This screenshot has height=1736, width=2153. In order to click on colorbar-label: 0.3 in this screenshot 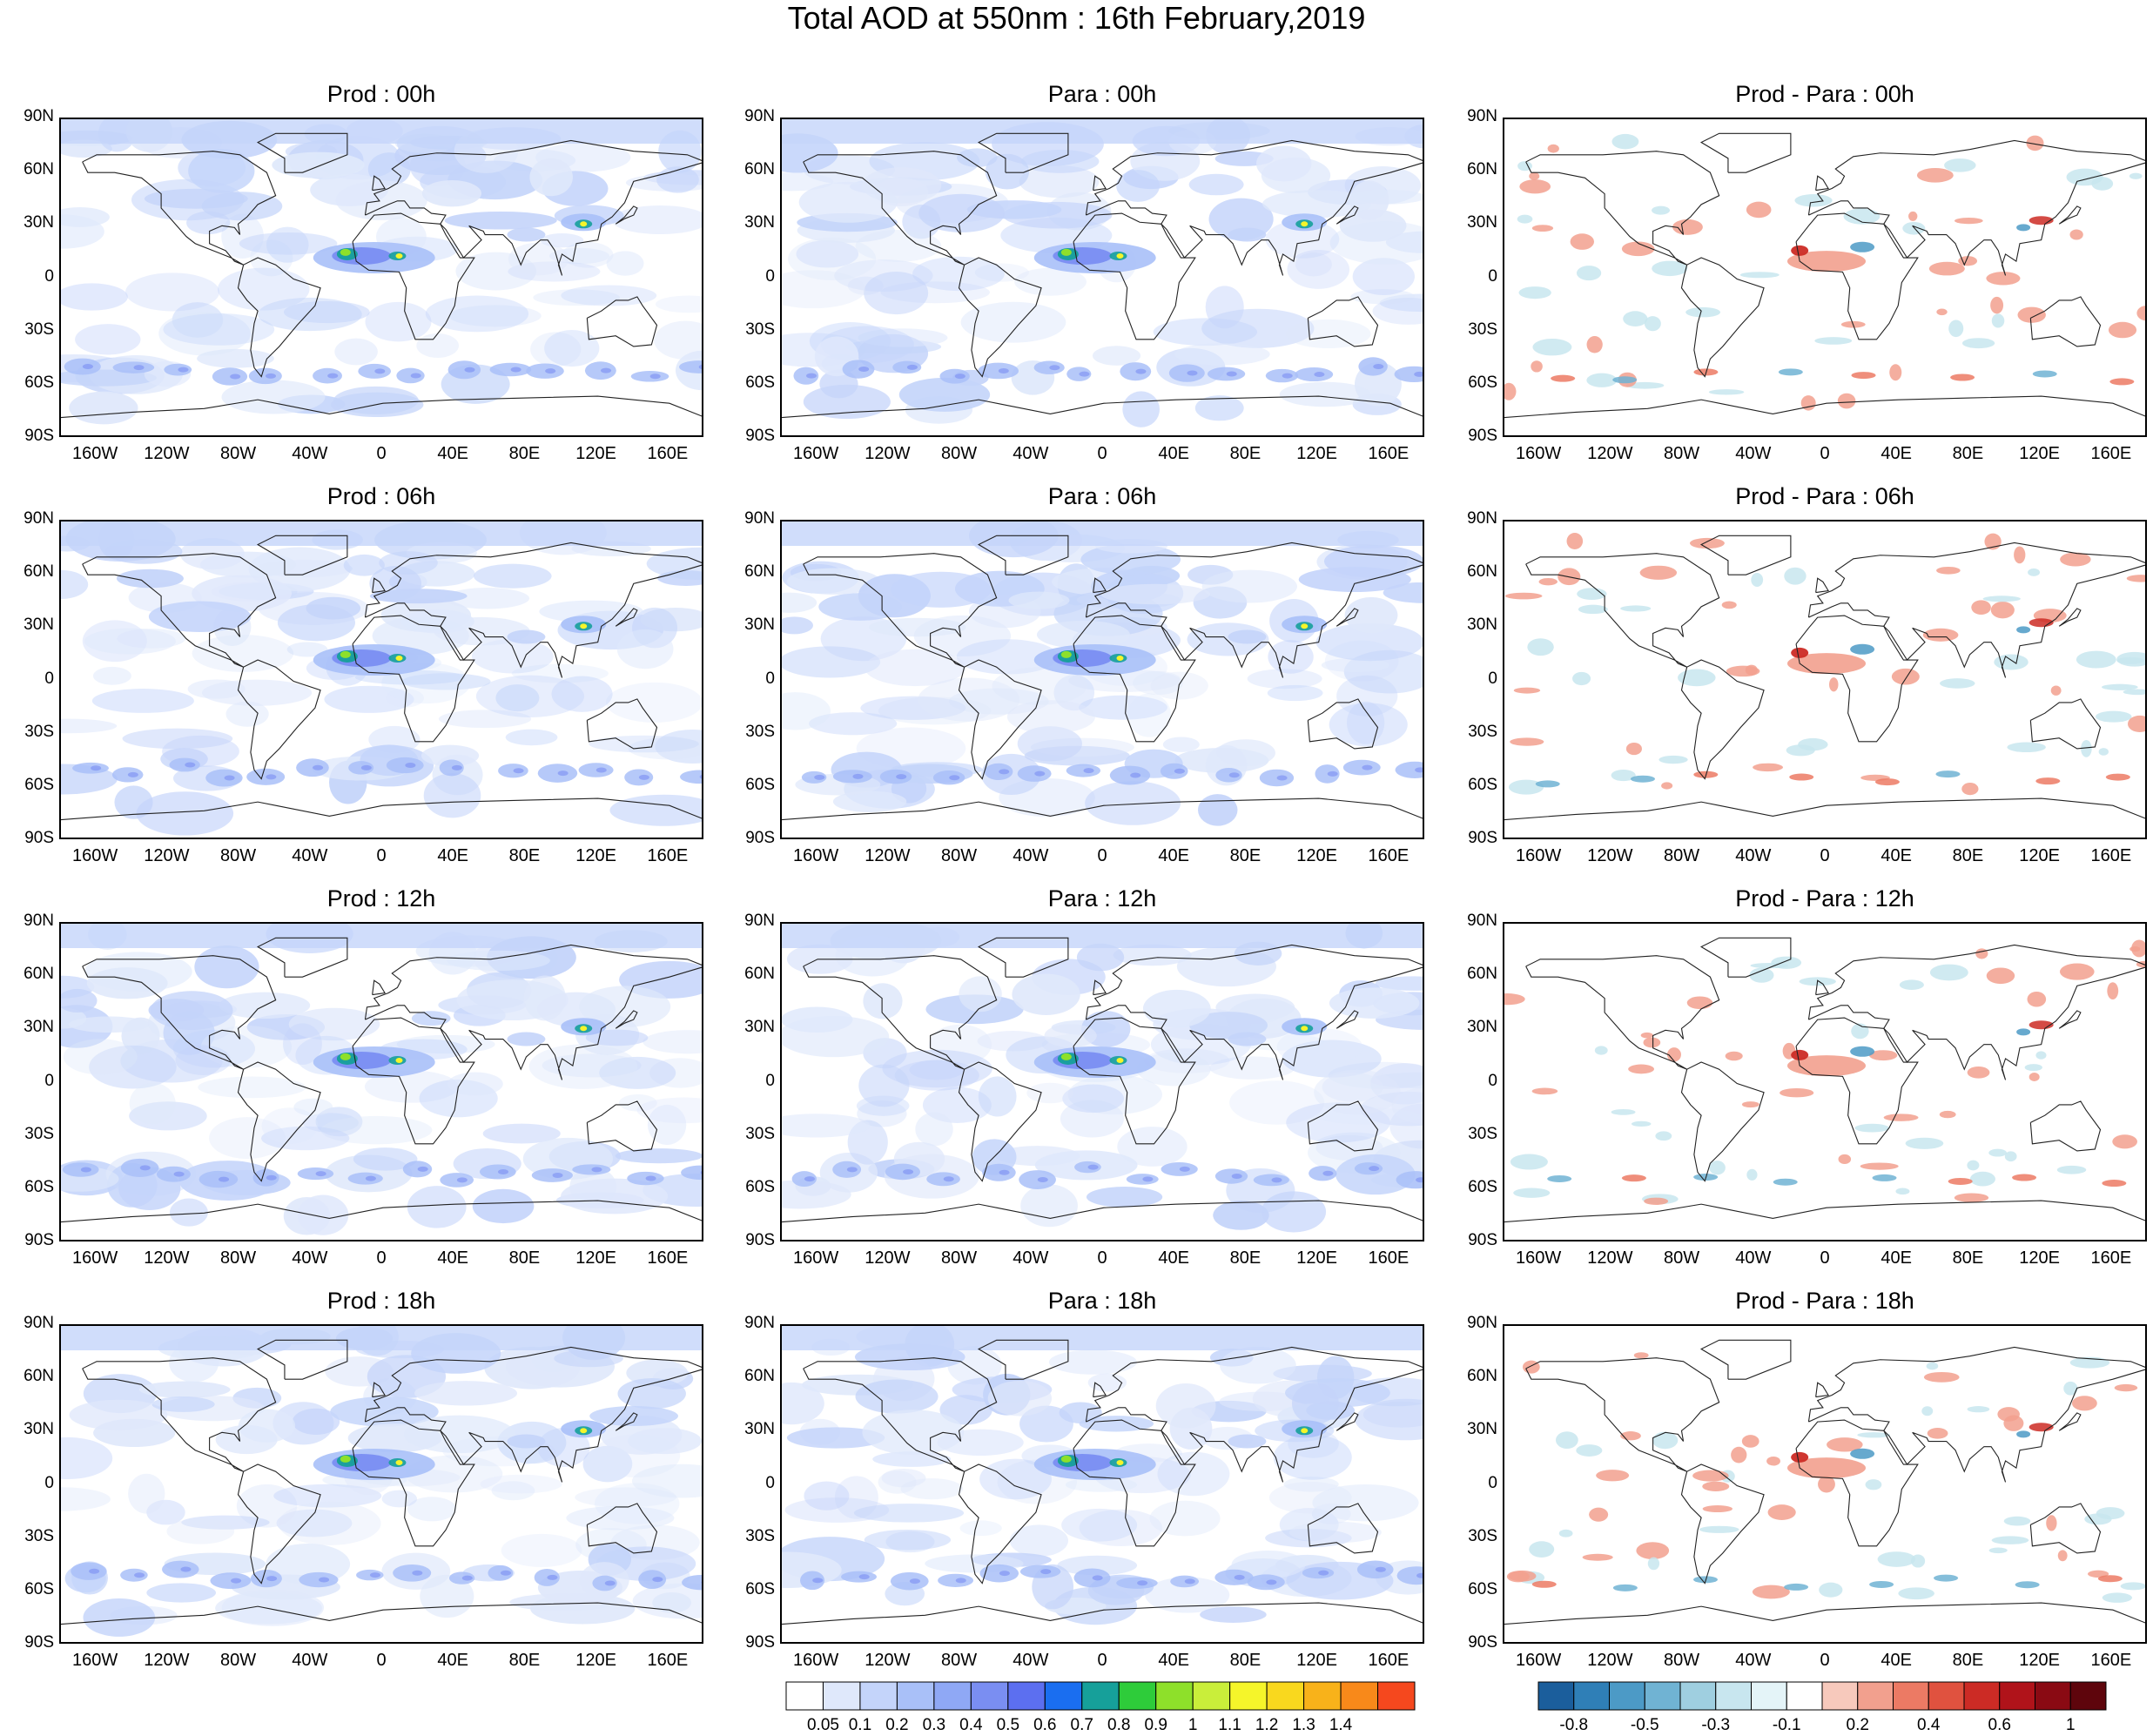, I will do `click(934, 1725)`.